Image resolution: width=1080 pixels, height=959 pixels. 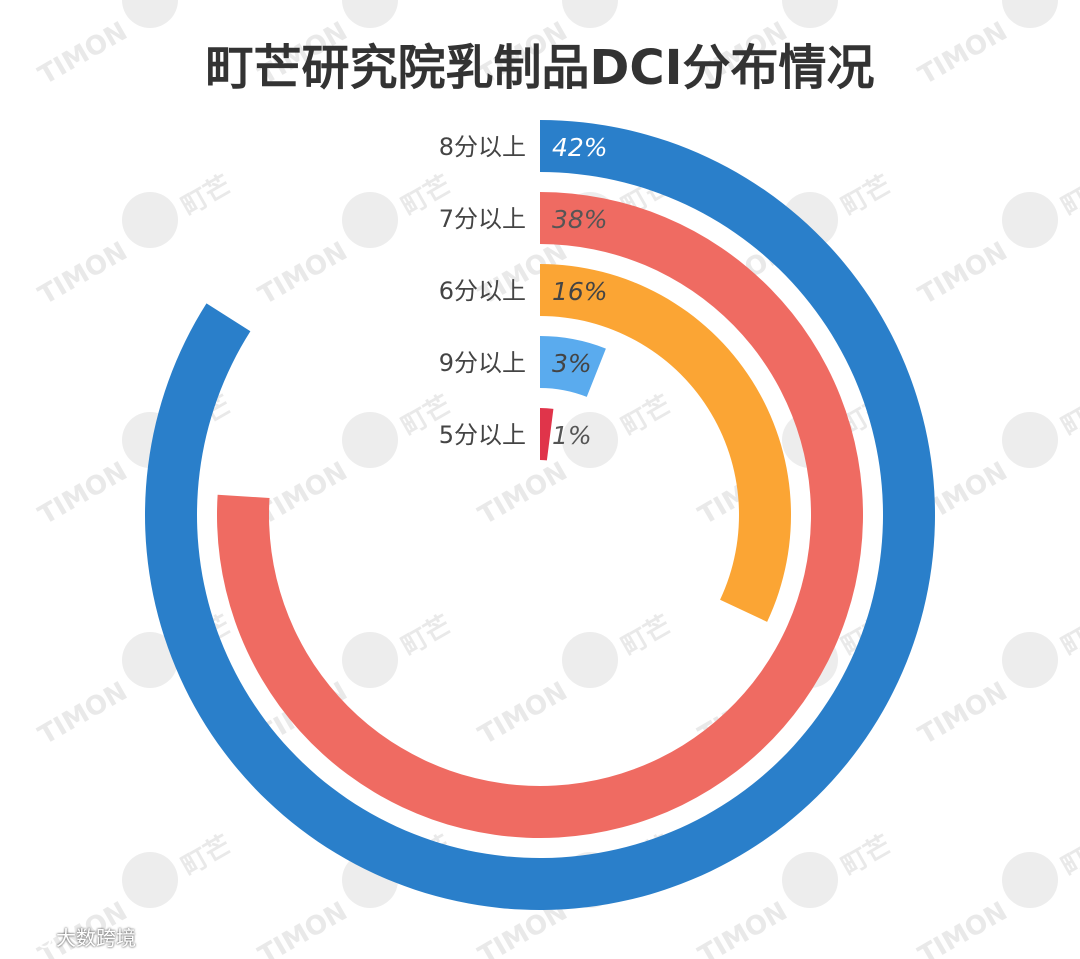 I want to click on labels-layer: 8分以上 42% 7分以上 38% 6分以上 16% 9分以上 3% 5分以上 1%, so click(x=523, y=291).